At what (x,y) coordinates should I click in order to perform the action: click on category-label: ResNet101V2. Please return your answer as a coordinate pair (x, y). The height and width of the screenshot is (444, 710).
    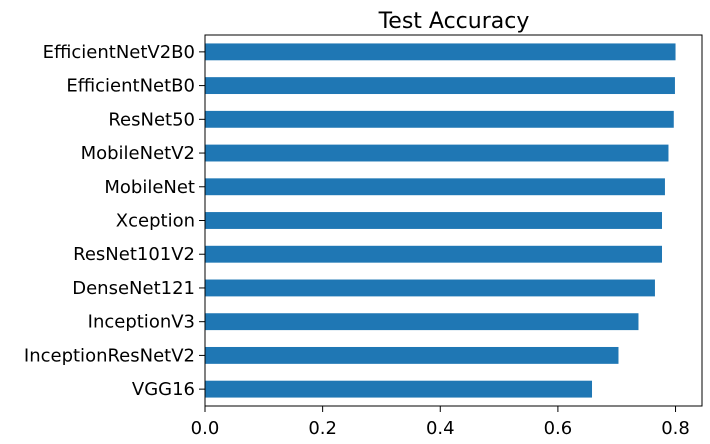
    Looking at the image, I should click on (134, 254).